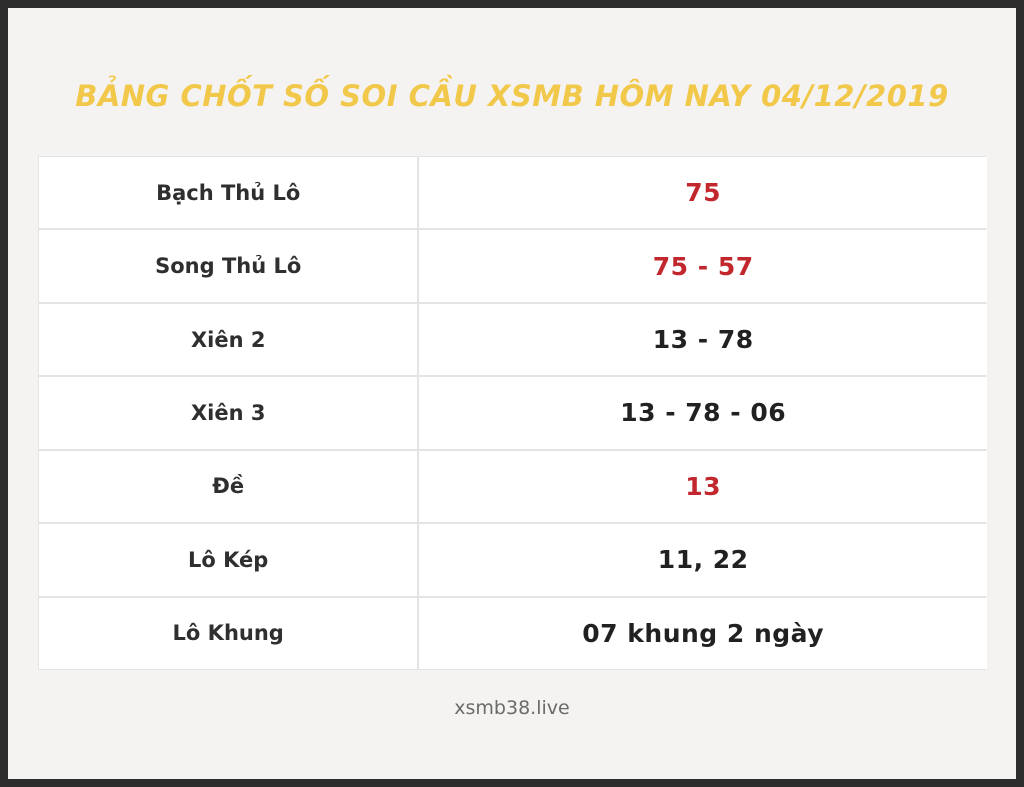 The image size is (1024, 787). What do you see at coordinates (703, 633) in the screenshot?
I see `row-value-lo-khung: 07 khung 2 ngày` at bounding box center [703, 633].